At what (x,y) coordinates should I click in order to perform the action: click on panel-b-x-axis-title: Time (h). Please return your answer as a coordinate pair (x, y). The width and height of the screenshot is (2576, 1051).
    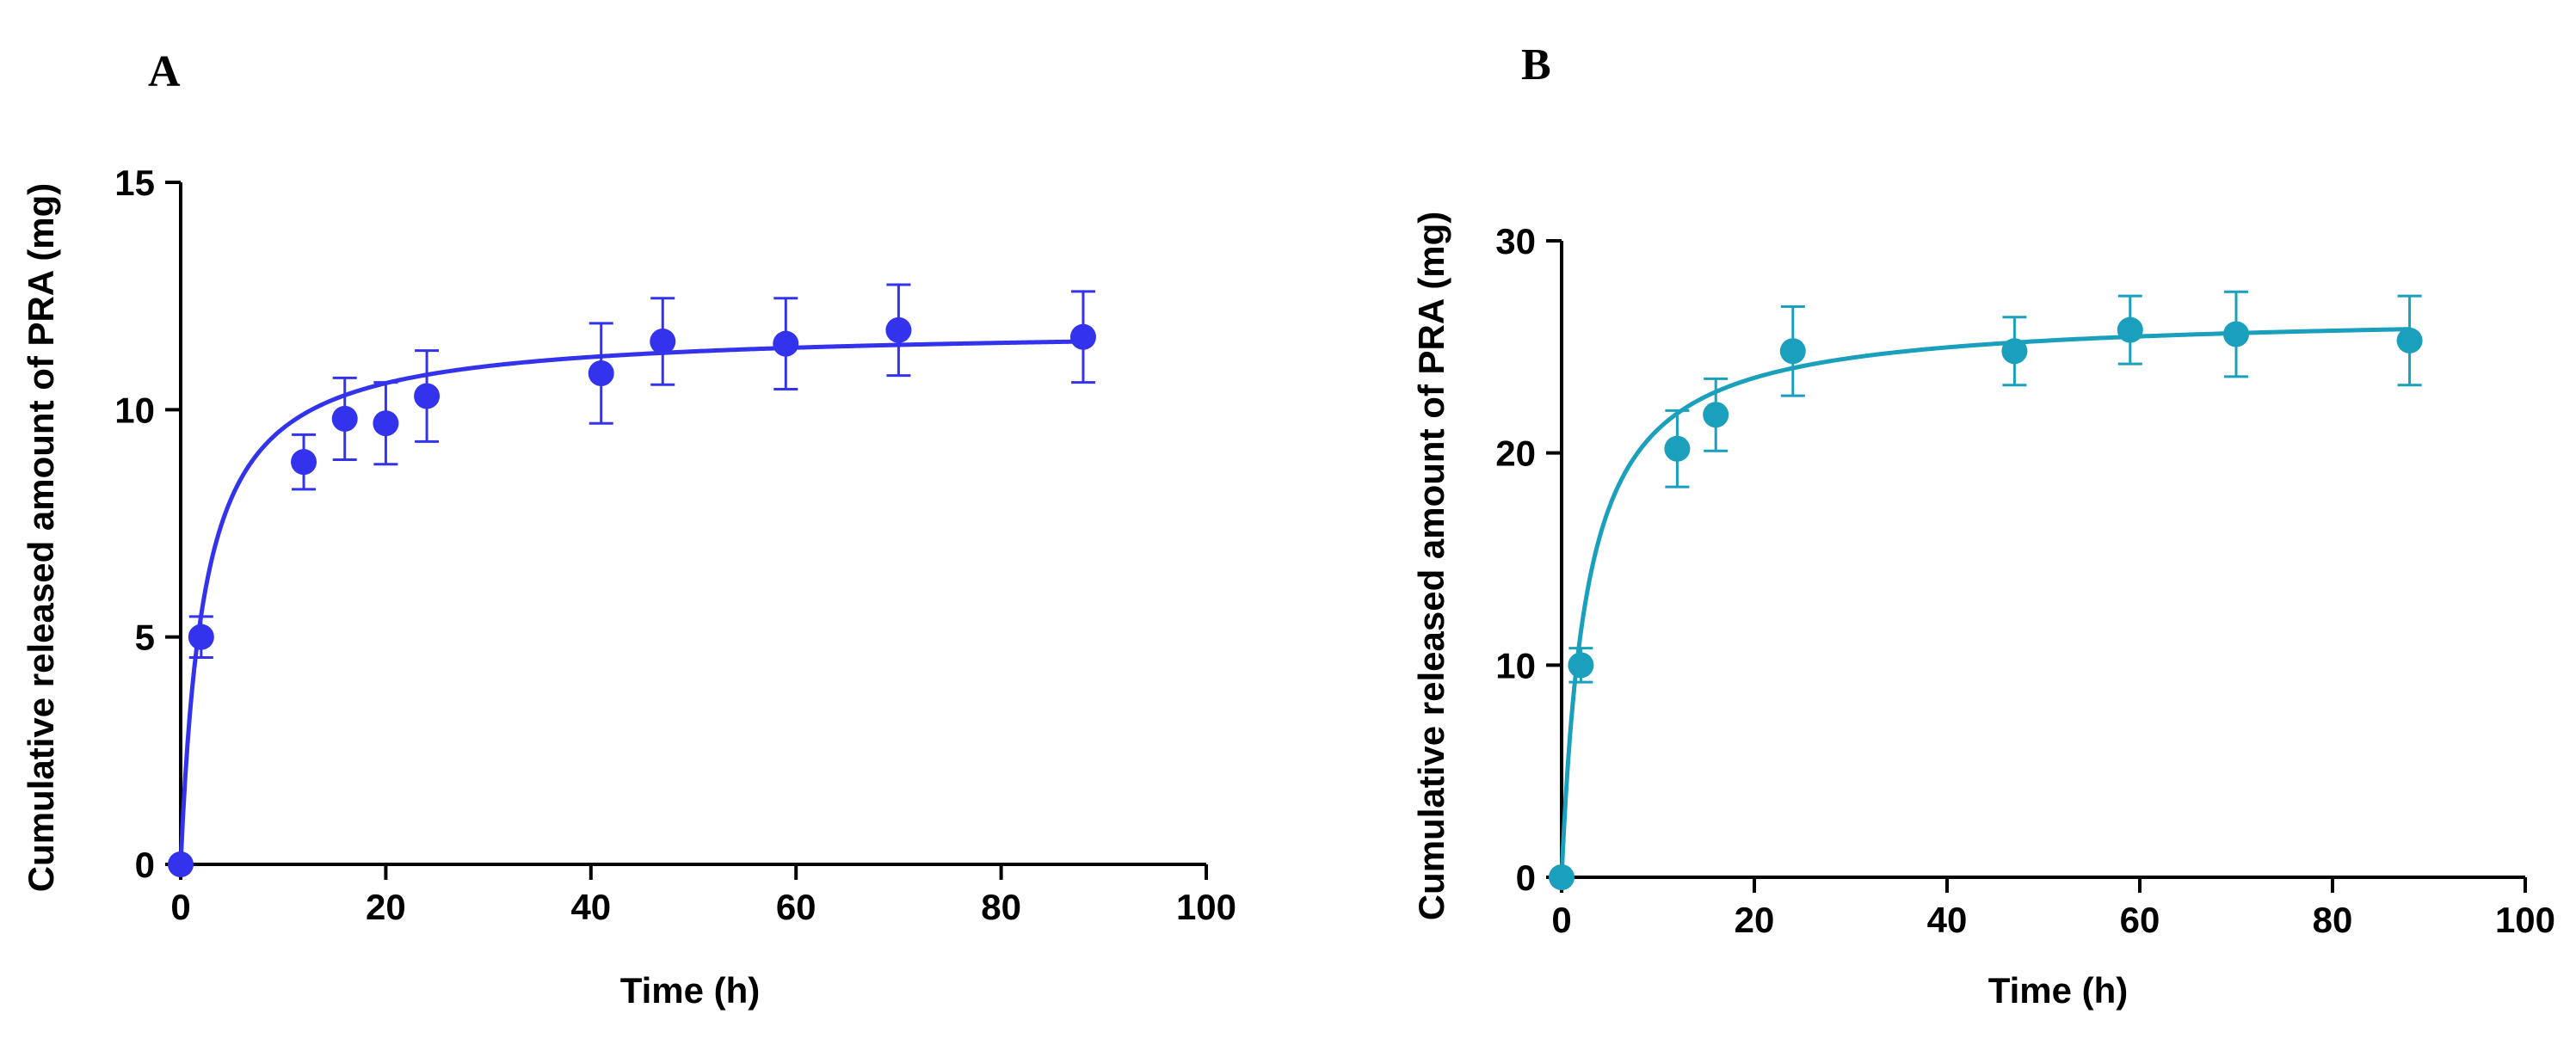
    Looking at the image, I should click on (2058, 991).